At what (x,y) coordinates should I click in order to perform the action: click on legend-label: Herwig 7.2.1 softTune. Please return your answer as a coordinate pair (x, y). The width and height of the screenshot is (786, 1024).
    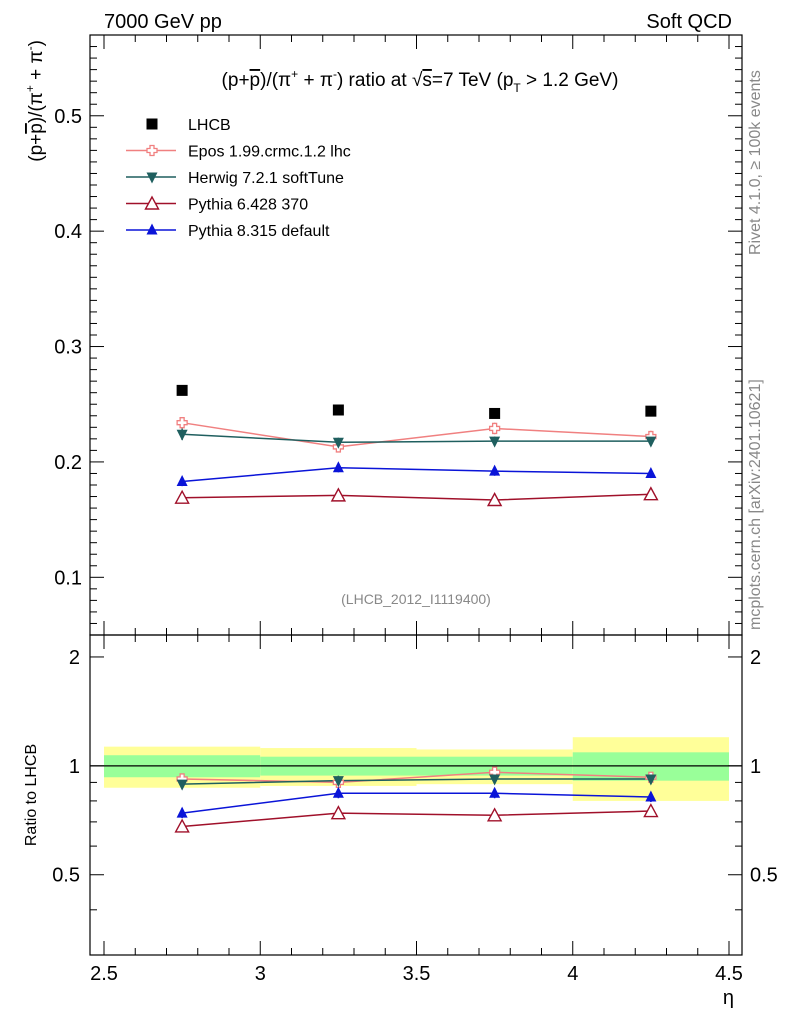
    Looking at the image, I should click on (266, 178).